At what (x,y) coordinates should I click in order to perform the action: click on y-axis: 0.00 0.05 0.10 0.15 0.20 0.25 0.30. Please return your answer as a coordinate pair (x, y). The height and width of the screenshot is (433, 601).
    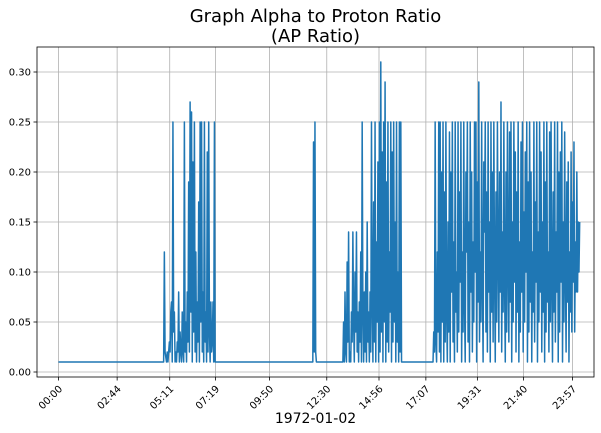
    Looking at the image, I should click on (23, 223).